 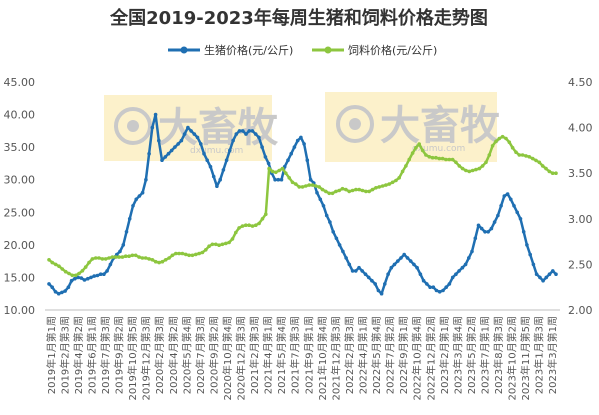 I want to click on x-tick-label: 2023年8月第3周, so click(x=498, y=355).